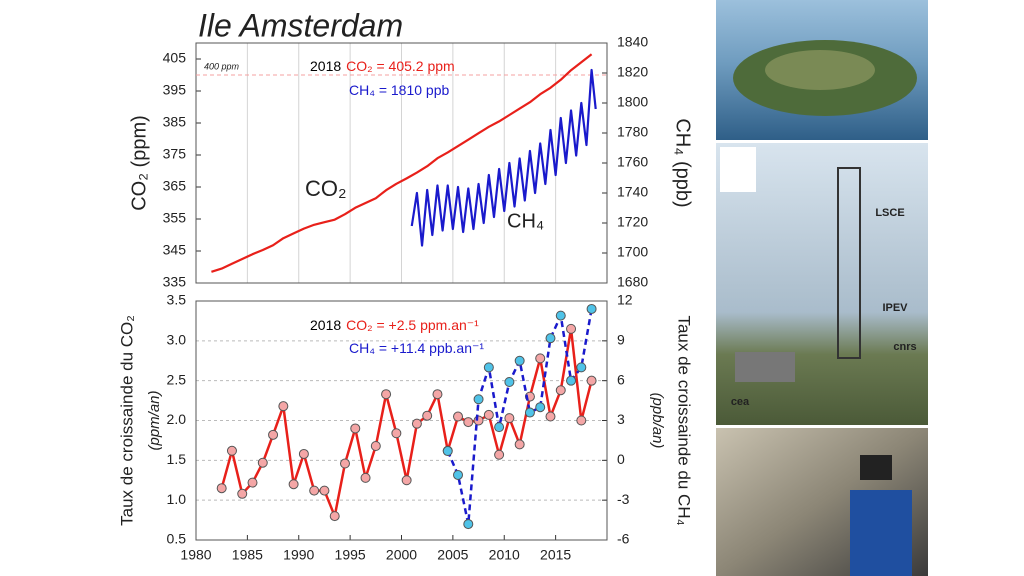 Image resolution: width=1024 pixels, height=576 pixels. I want to click on logo-text: cnrs, so click(904, 347).